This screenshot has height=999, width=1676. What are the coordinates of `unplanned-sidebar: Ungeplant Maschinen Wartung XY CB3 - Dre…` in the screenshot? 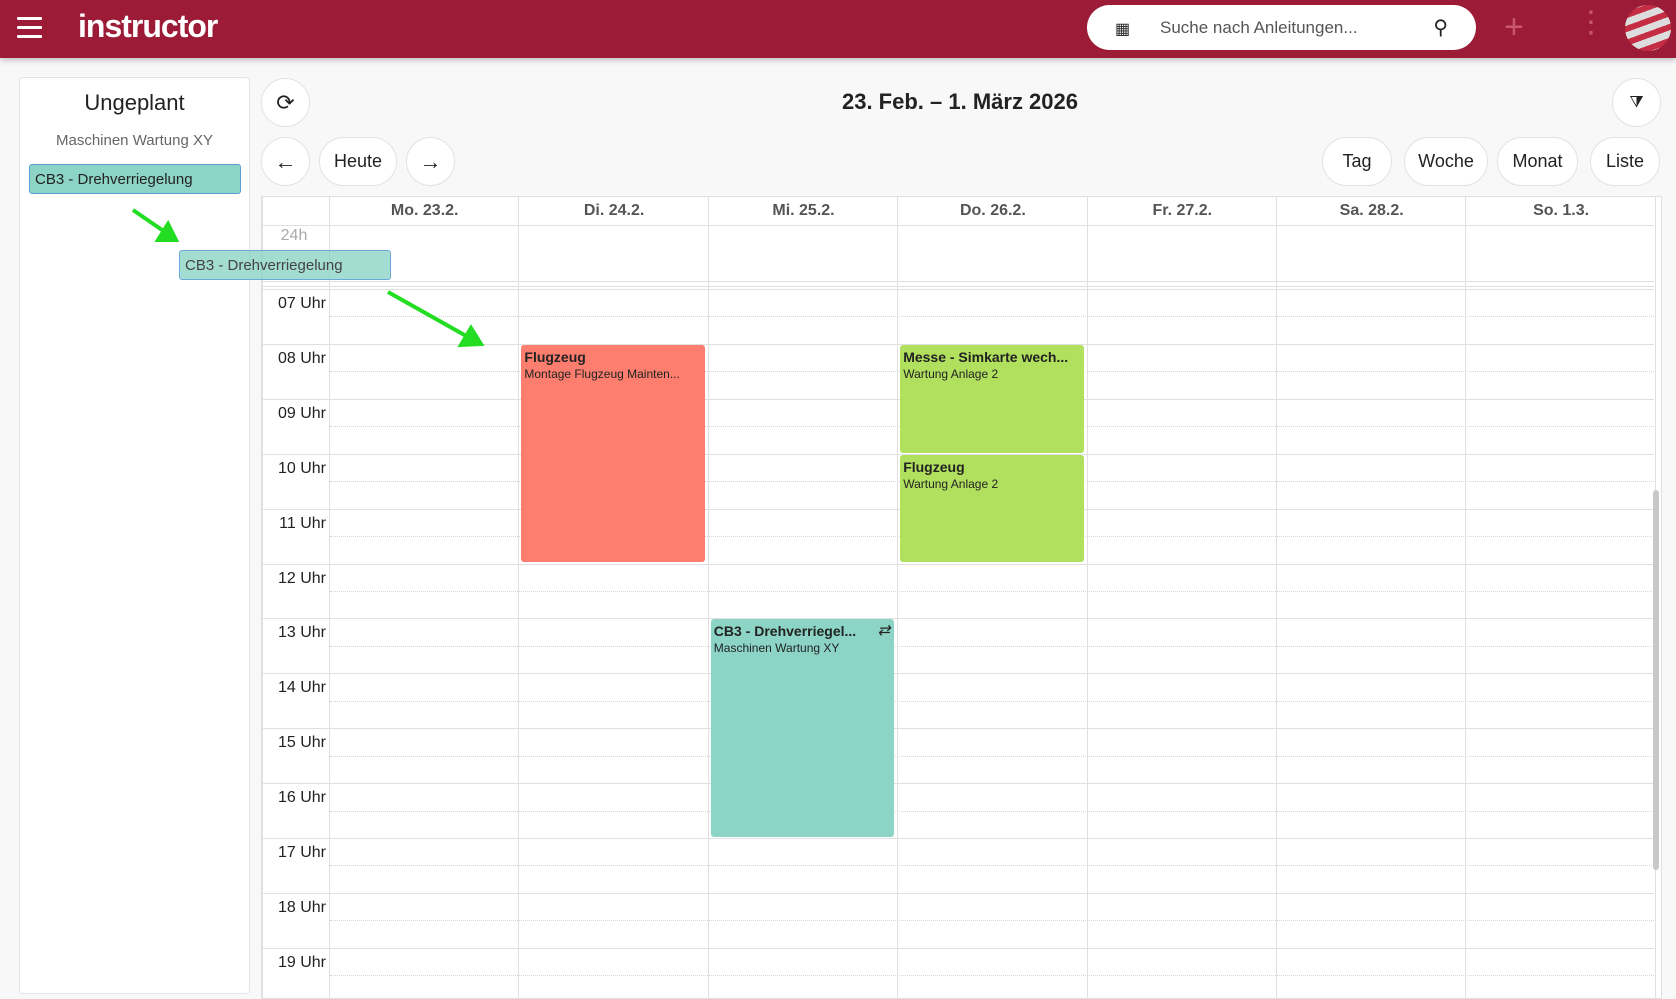 It's located at (134, 535).